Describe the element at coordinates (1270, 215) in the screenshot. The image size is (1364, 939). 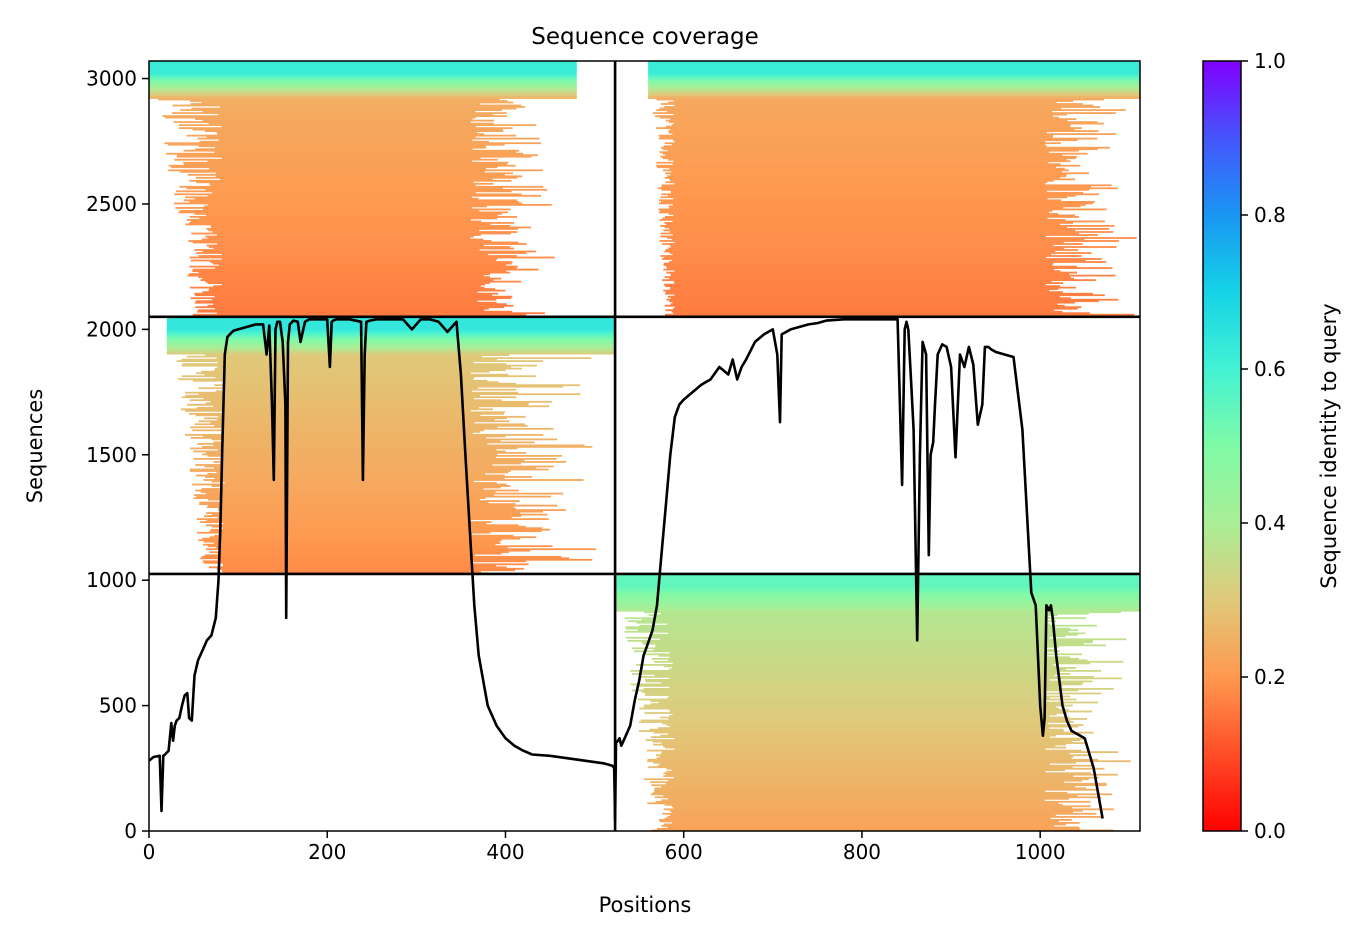
I see `colorbar-tick-label: 0.8` at that location.